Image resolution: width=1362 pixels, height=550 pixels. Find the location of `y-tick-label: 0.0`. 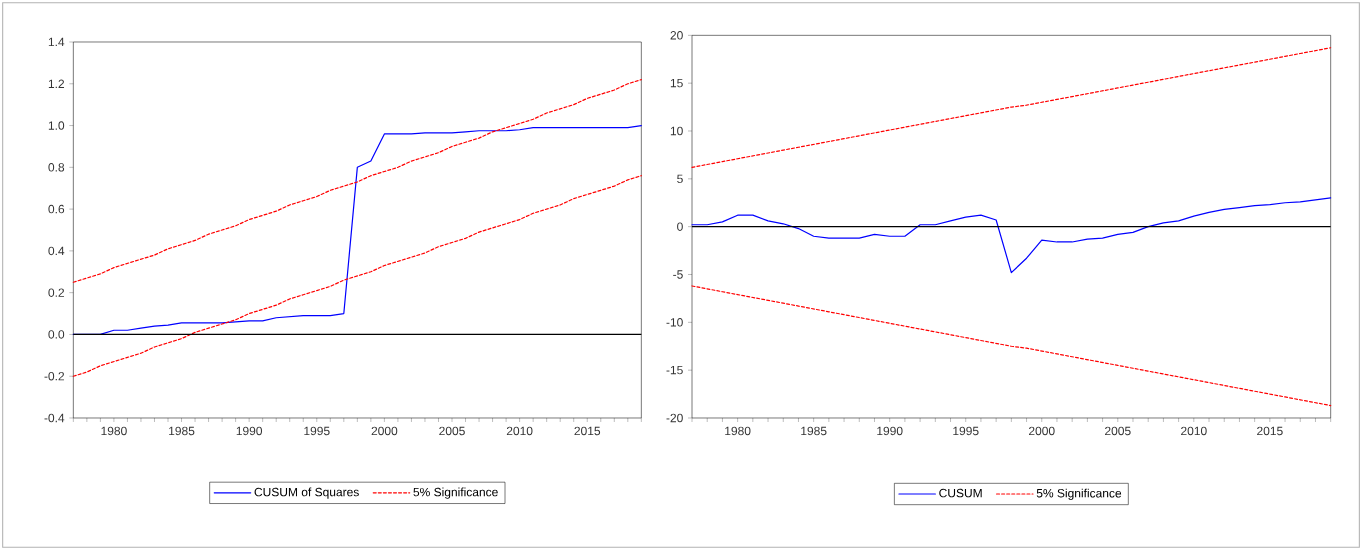

y-tick-label: 0.0 is located at coordinates (56, 334).